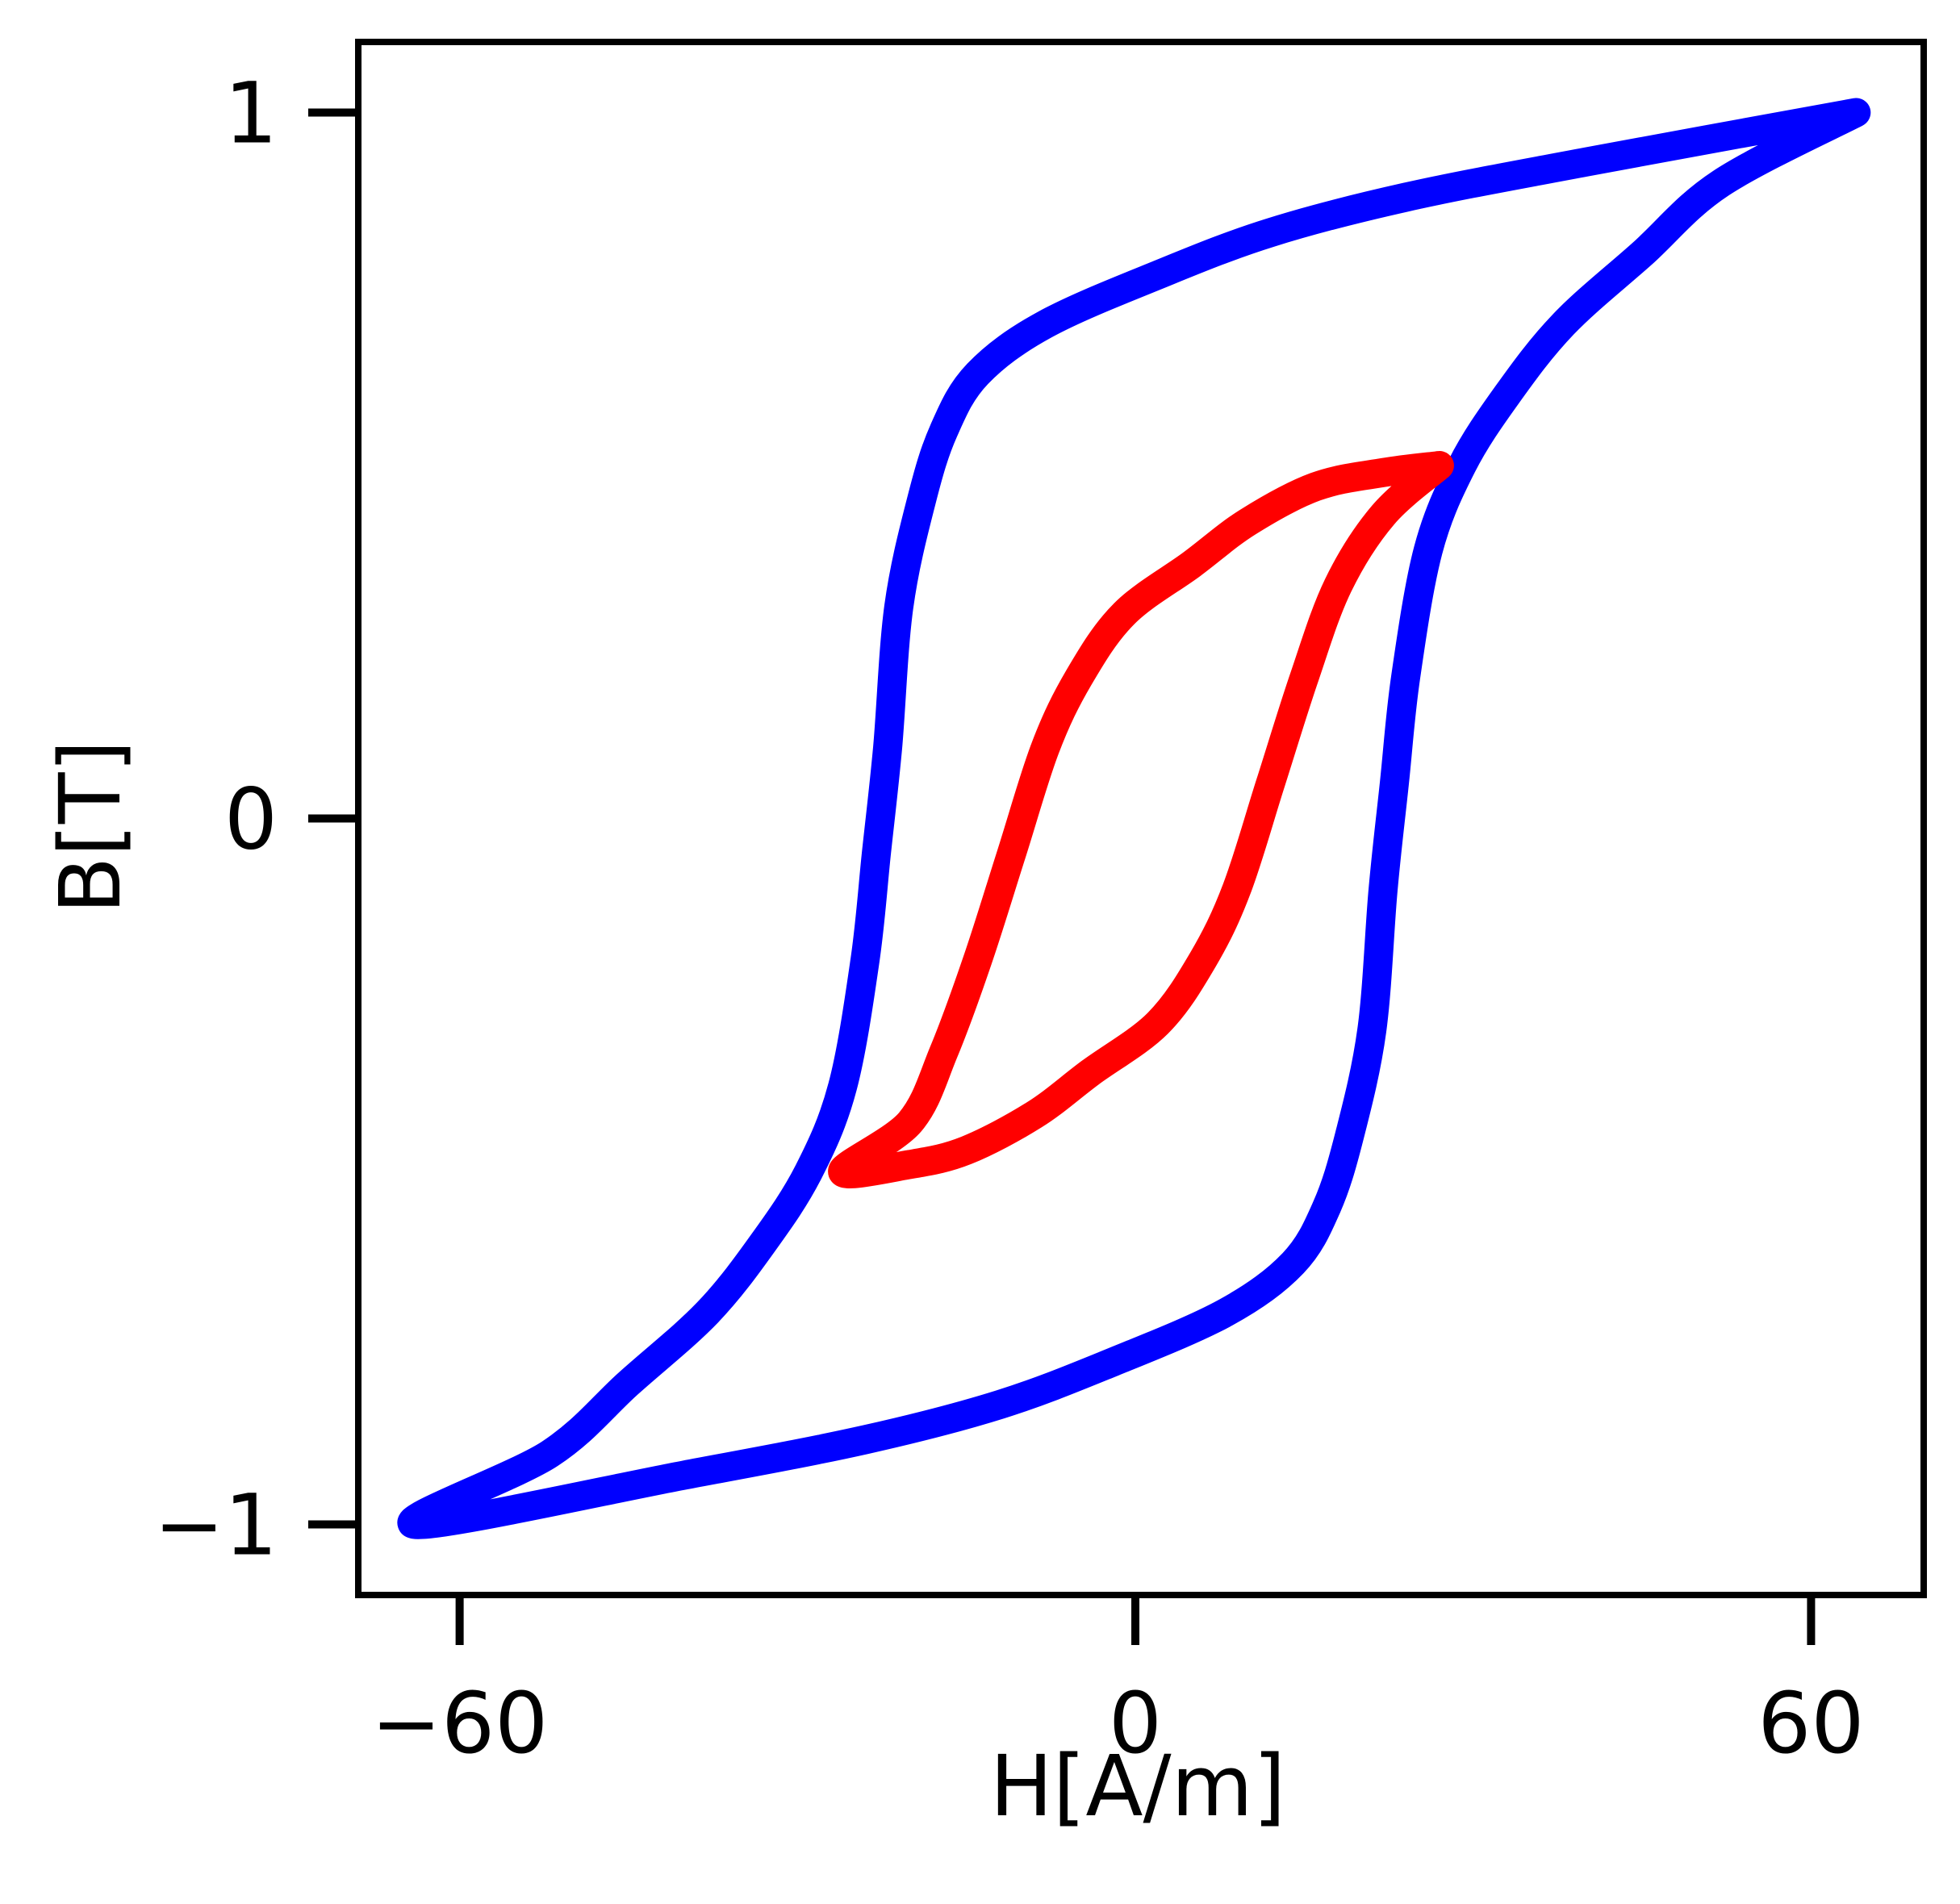 This screenshot has width=1960, height=1904. I want to click on x-axis: −60 0 60, so click(1118, 1684).